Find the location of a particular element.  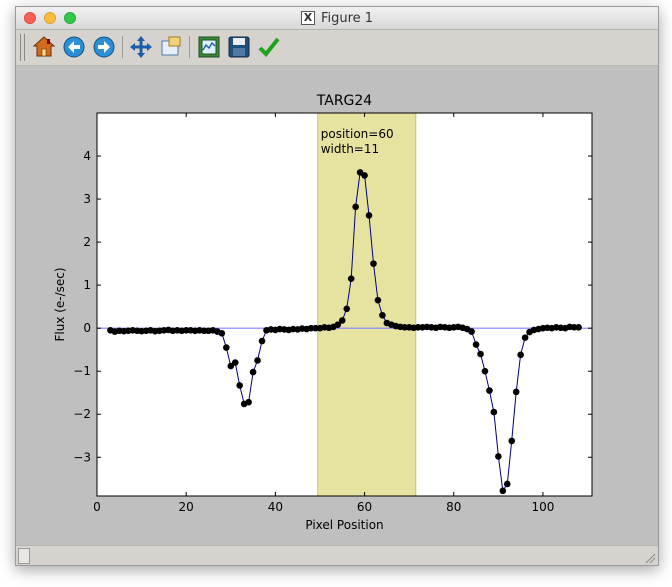

x-tick-label: 20 is located at coordinates (186, 507).